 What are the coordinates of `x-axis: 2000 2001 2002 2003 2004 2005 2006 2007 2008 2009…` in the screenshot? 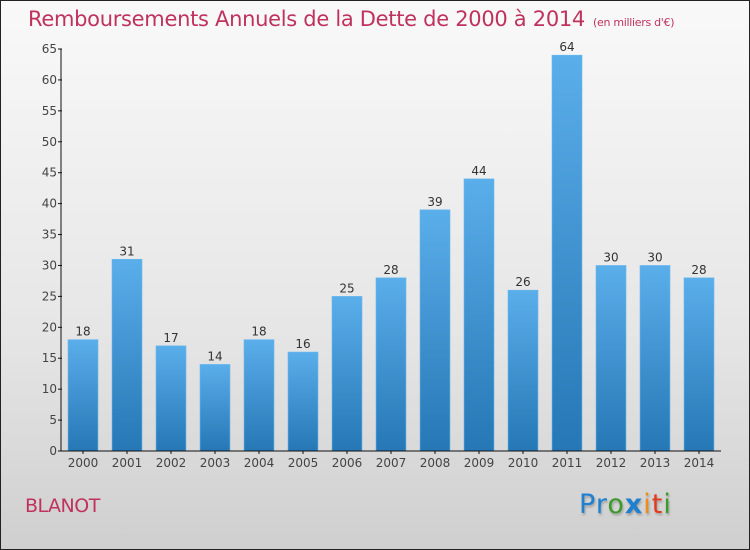 It's located at (391, 460).